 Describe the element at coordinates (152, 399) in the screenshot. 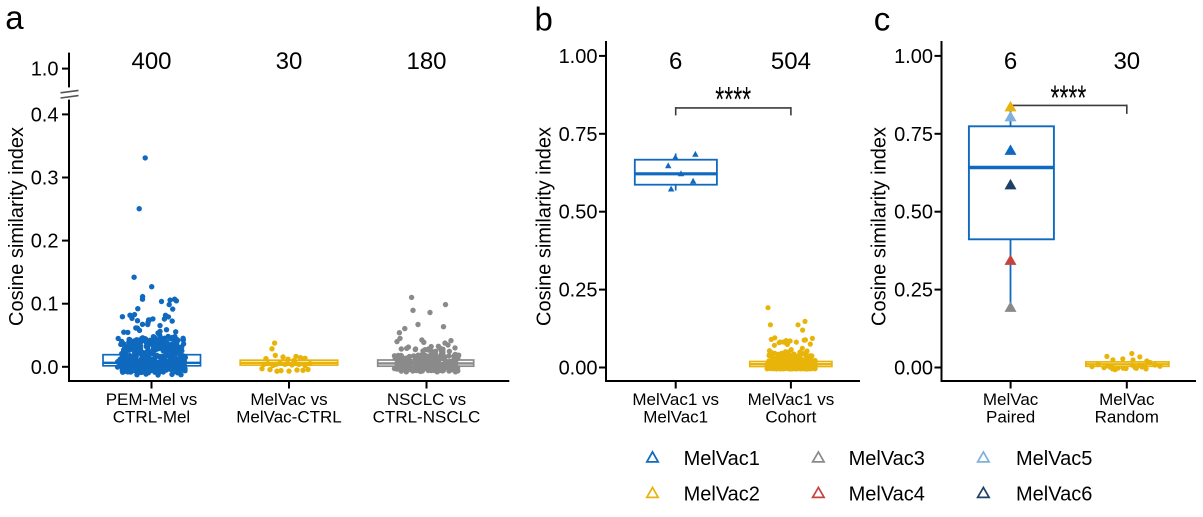

I see `svg-text: PEM-Mel vs` at that location.